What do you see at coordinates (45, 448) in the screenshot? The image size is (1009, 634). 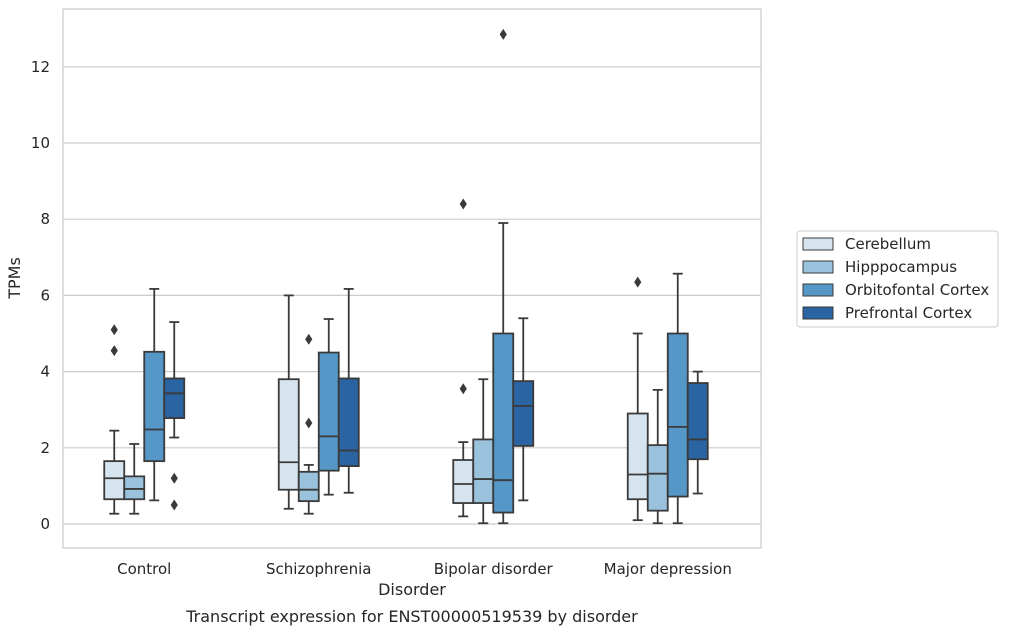 I see `y-tick-label: 2` at bounding box center [45, 448].